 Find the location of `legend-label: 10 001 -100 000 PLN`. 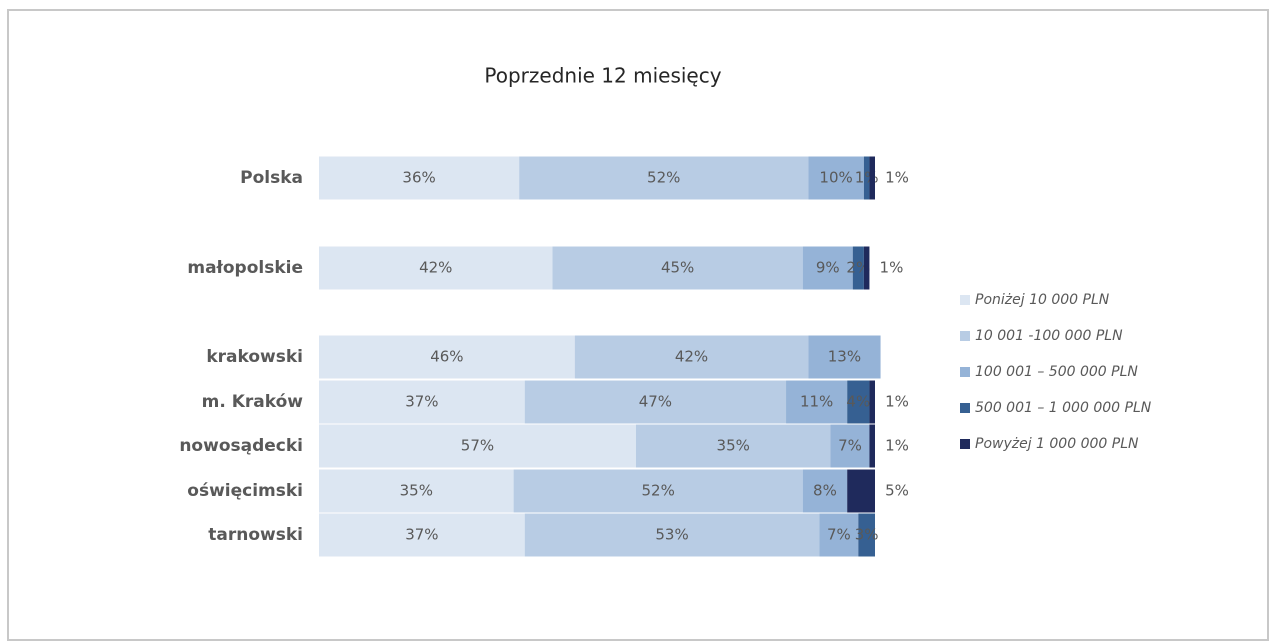

legend-label: 10 001 -100 000 PLN is located at coordinates (1049, 336).